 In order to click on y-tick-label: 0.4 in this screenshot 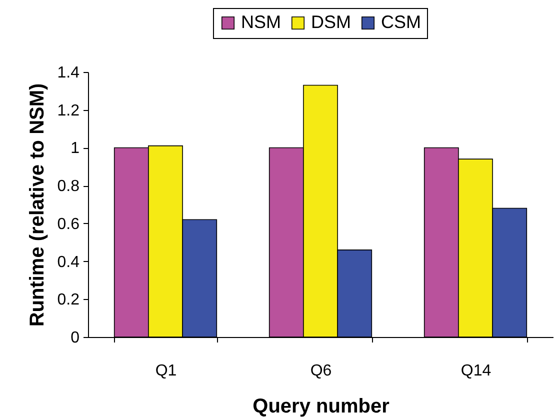, I will do `click(68, 262)`.